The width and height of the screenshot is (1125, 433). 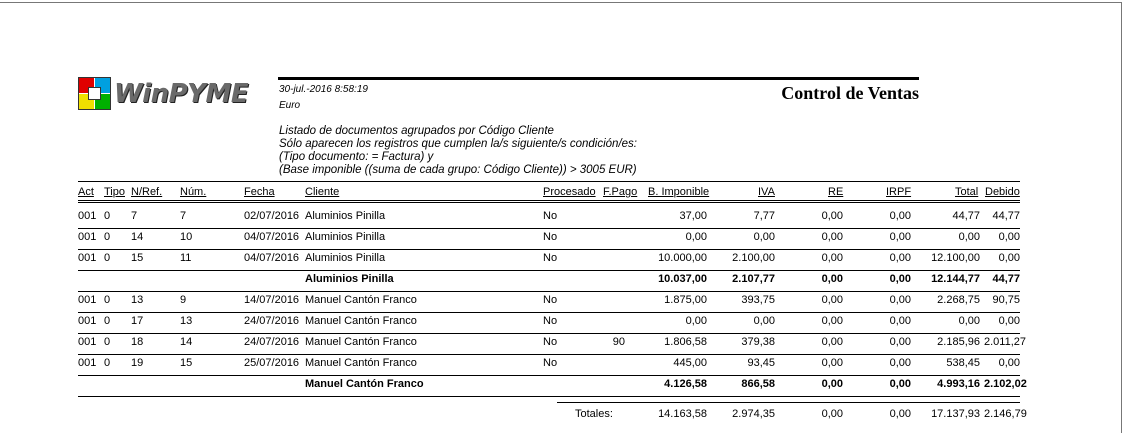 What do you see at coordinates (696, 321) in the screenshot?
I see `cell-base: 0,00` at bounding box center [696, 321].